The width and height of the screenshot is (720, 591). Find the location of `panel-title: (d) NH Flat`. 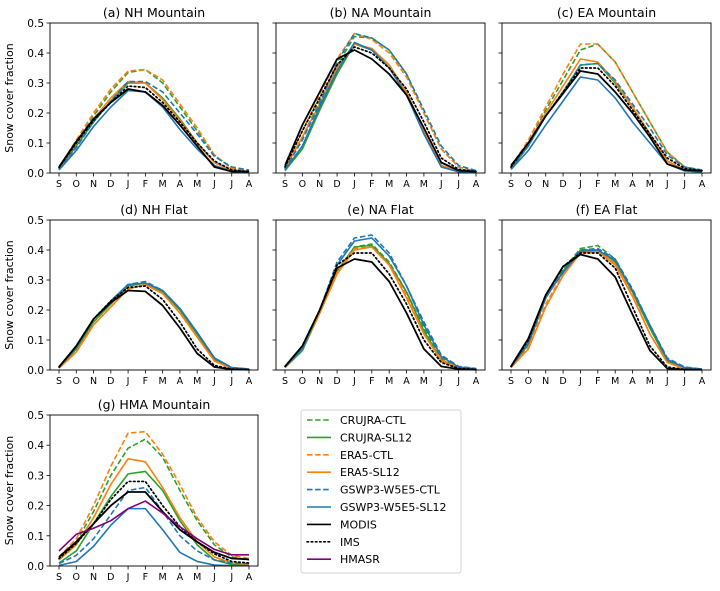

panel-title: (d) NH Flat is located at coordinates (154, 209).